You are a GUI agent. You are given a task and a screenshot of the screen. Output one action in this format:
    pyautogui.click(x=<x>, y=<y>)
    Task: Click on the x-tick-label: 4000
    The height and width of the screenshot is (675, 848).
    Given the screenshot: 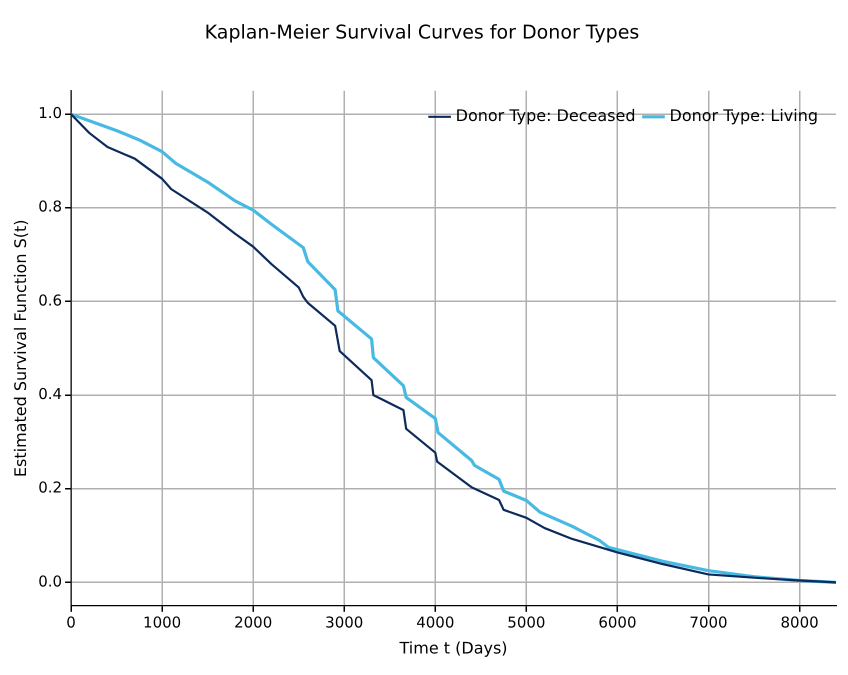 What is the action you would take?
    pyautogui.click(x=435, y=623)
    